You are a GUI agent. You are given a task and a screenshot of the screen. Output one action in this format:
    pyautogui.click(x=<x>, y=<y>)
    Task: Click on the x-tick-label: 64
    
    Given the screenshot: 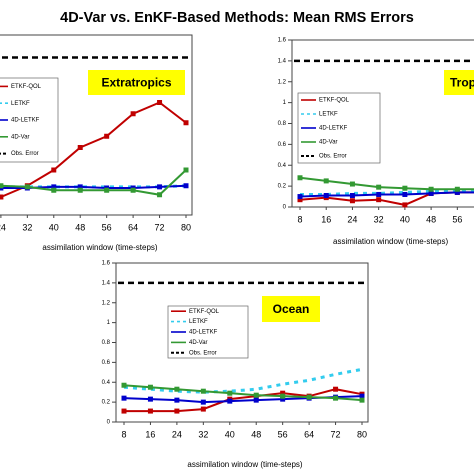 What is the action you would take?
    pyautogui.click(x=309, y=434)
    